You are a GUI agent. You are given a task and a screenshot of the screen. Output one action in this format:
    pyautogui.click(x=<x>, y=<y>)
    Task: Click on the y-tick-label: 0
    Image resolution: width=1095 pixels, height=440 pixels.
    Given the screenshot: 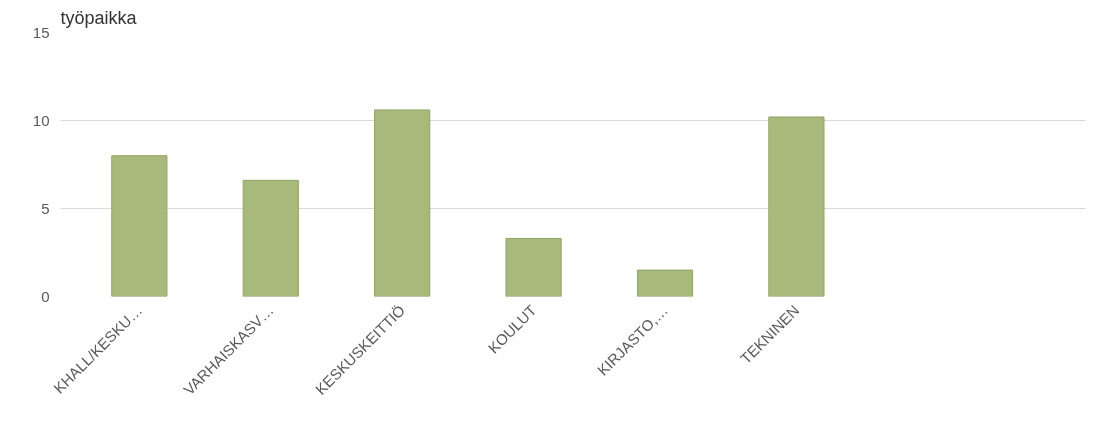 What is the action you would take?
    pyautogui.click(x=45, y=296)
    